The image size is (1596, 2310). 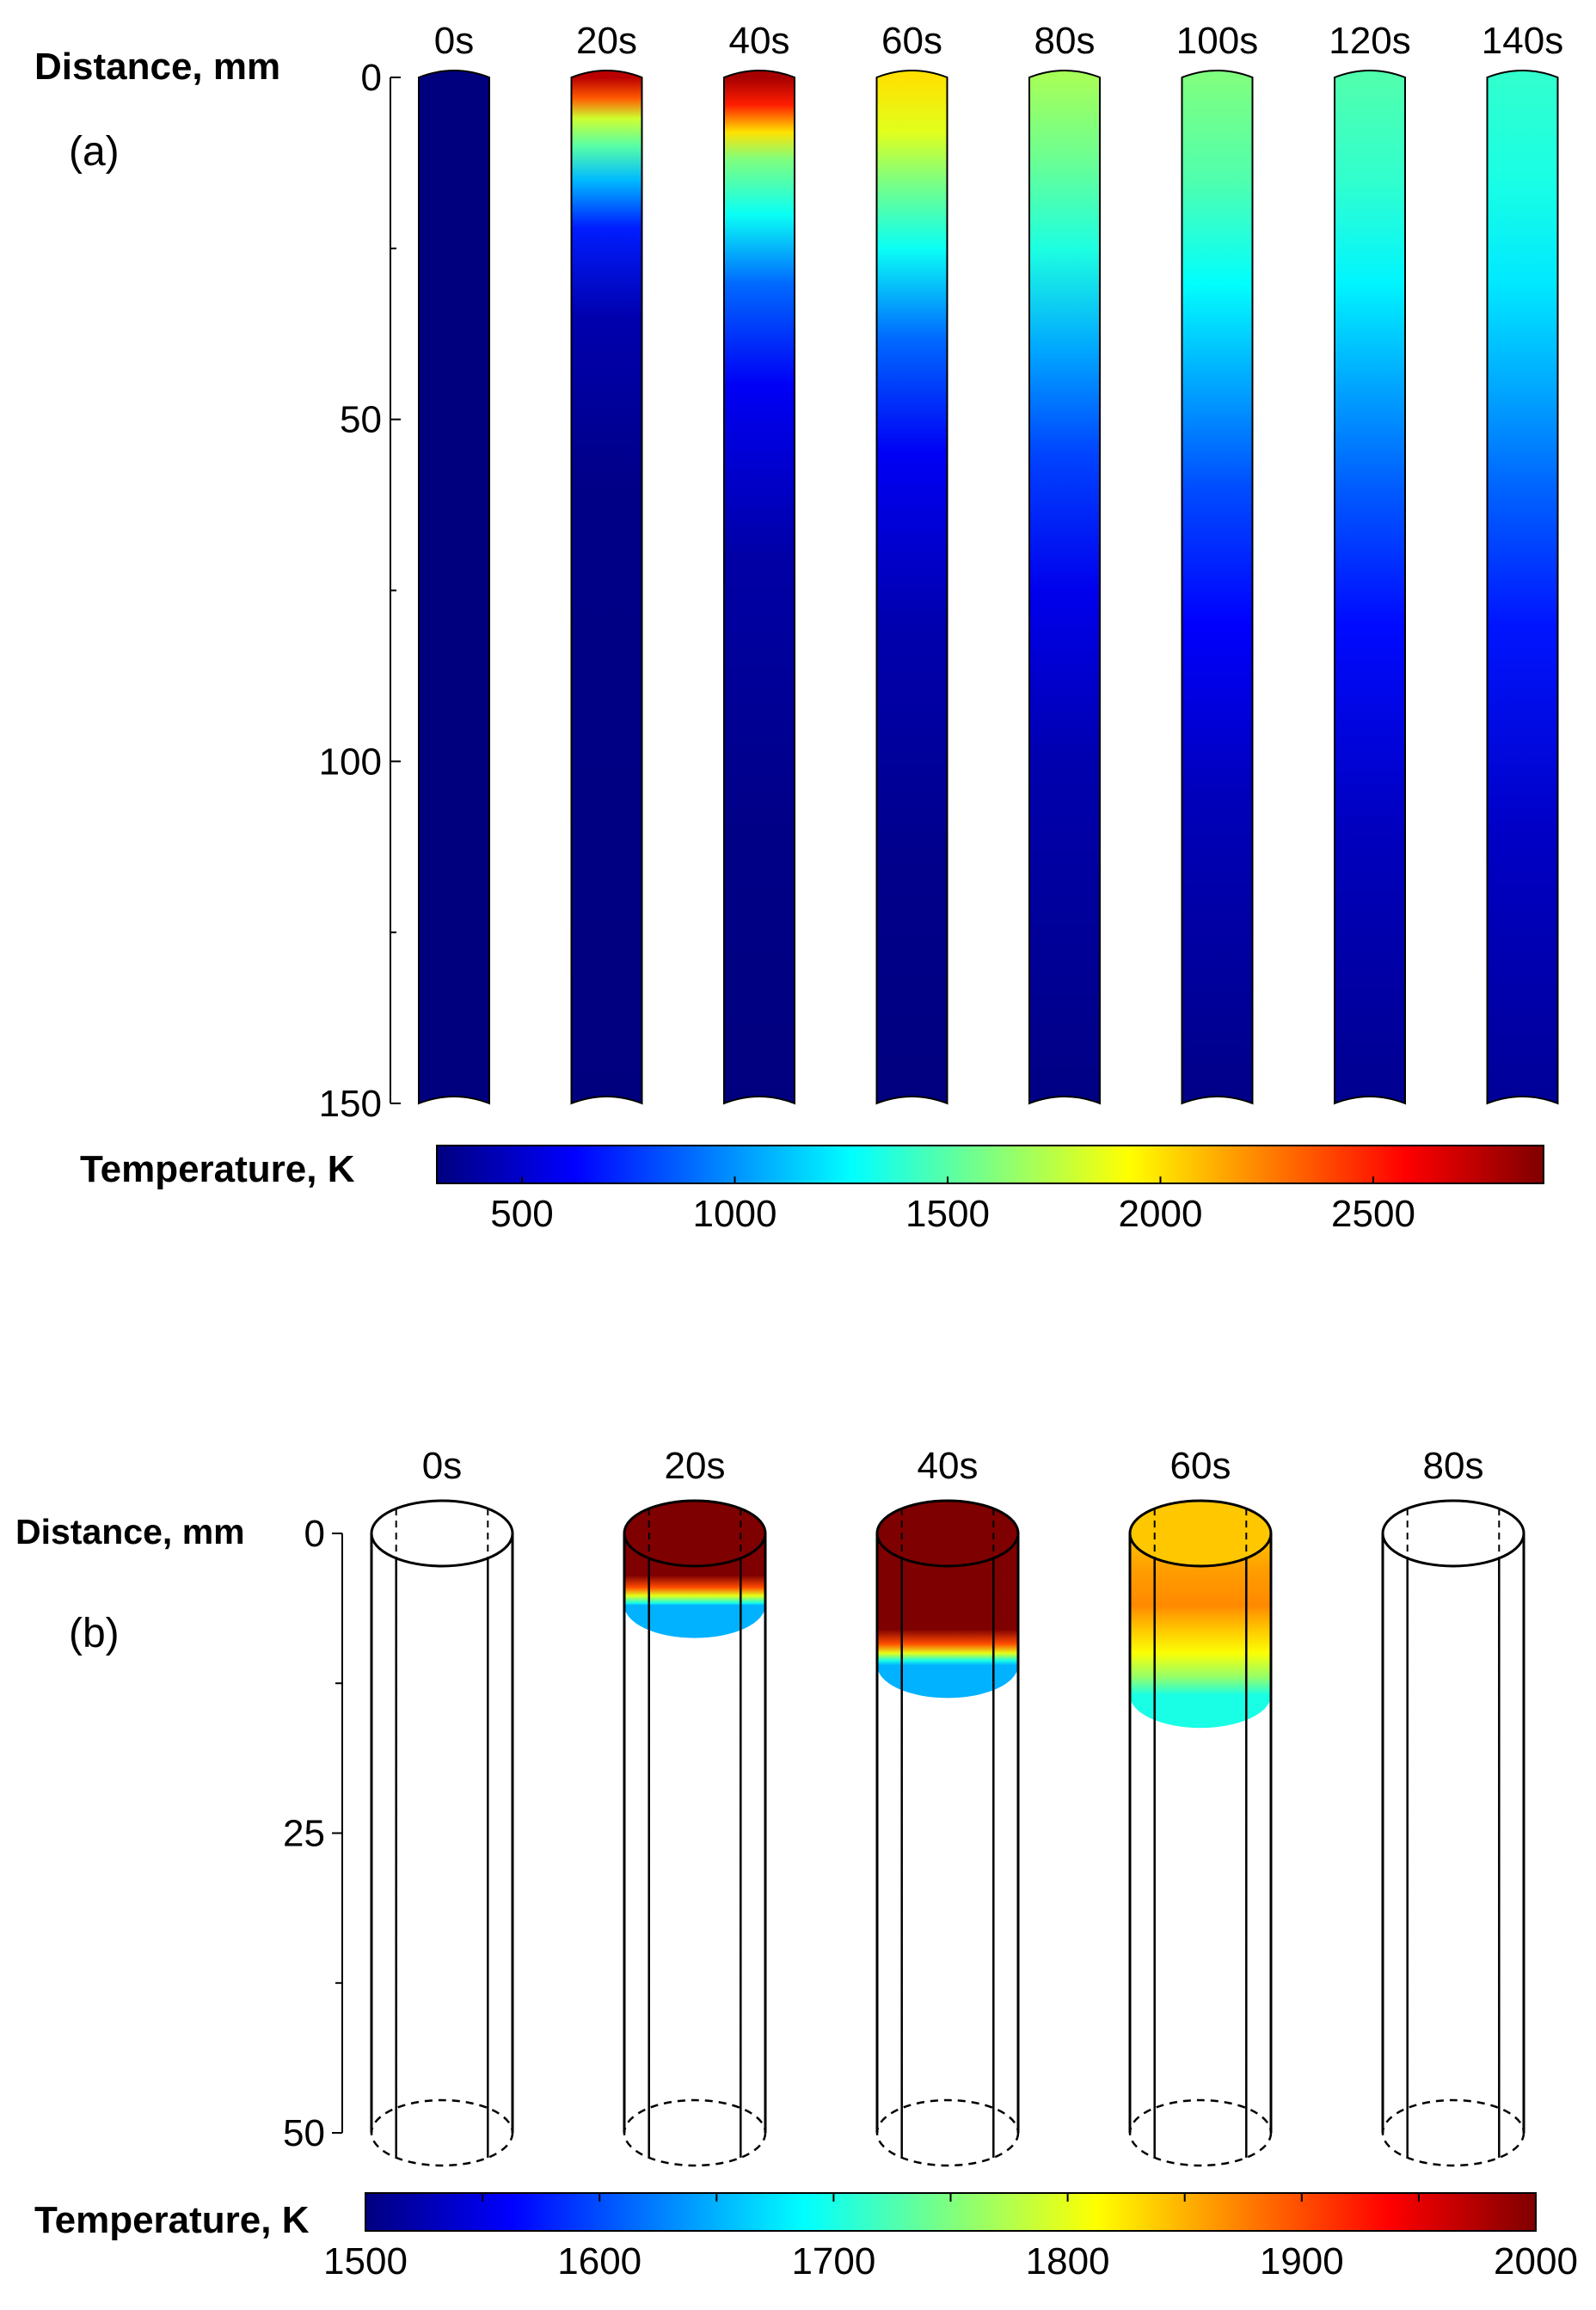 I want to click on panel-a-y-axis-title: Distance, mm, so click(x=157, y=67).